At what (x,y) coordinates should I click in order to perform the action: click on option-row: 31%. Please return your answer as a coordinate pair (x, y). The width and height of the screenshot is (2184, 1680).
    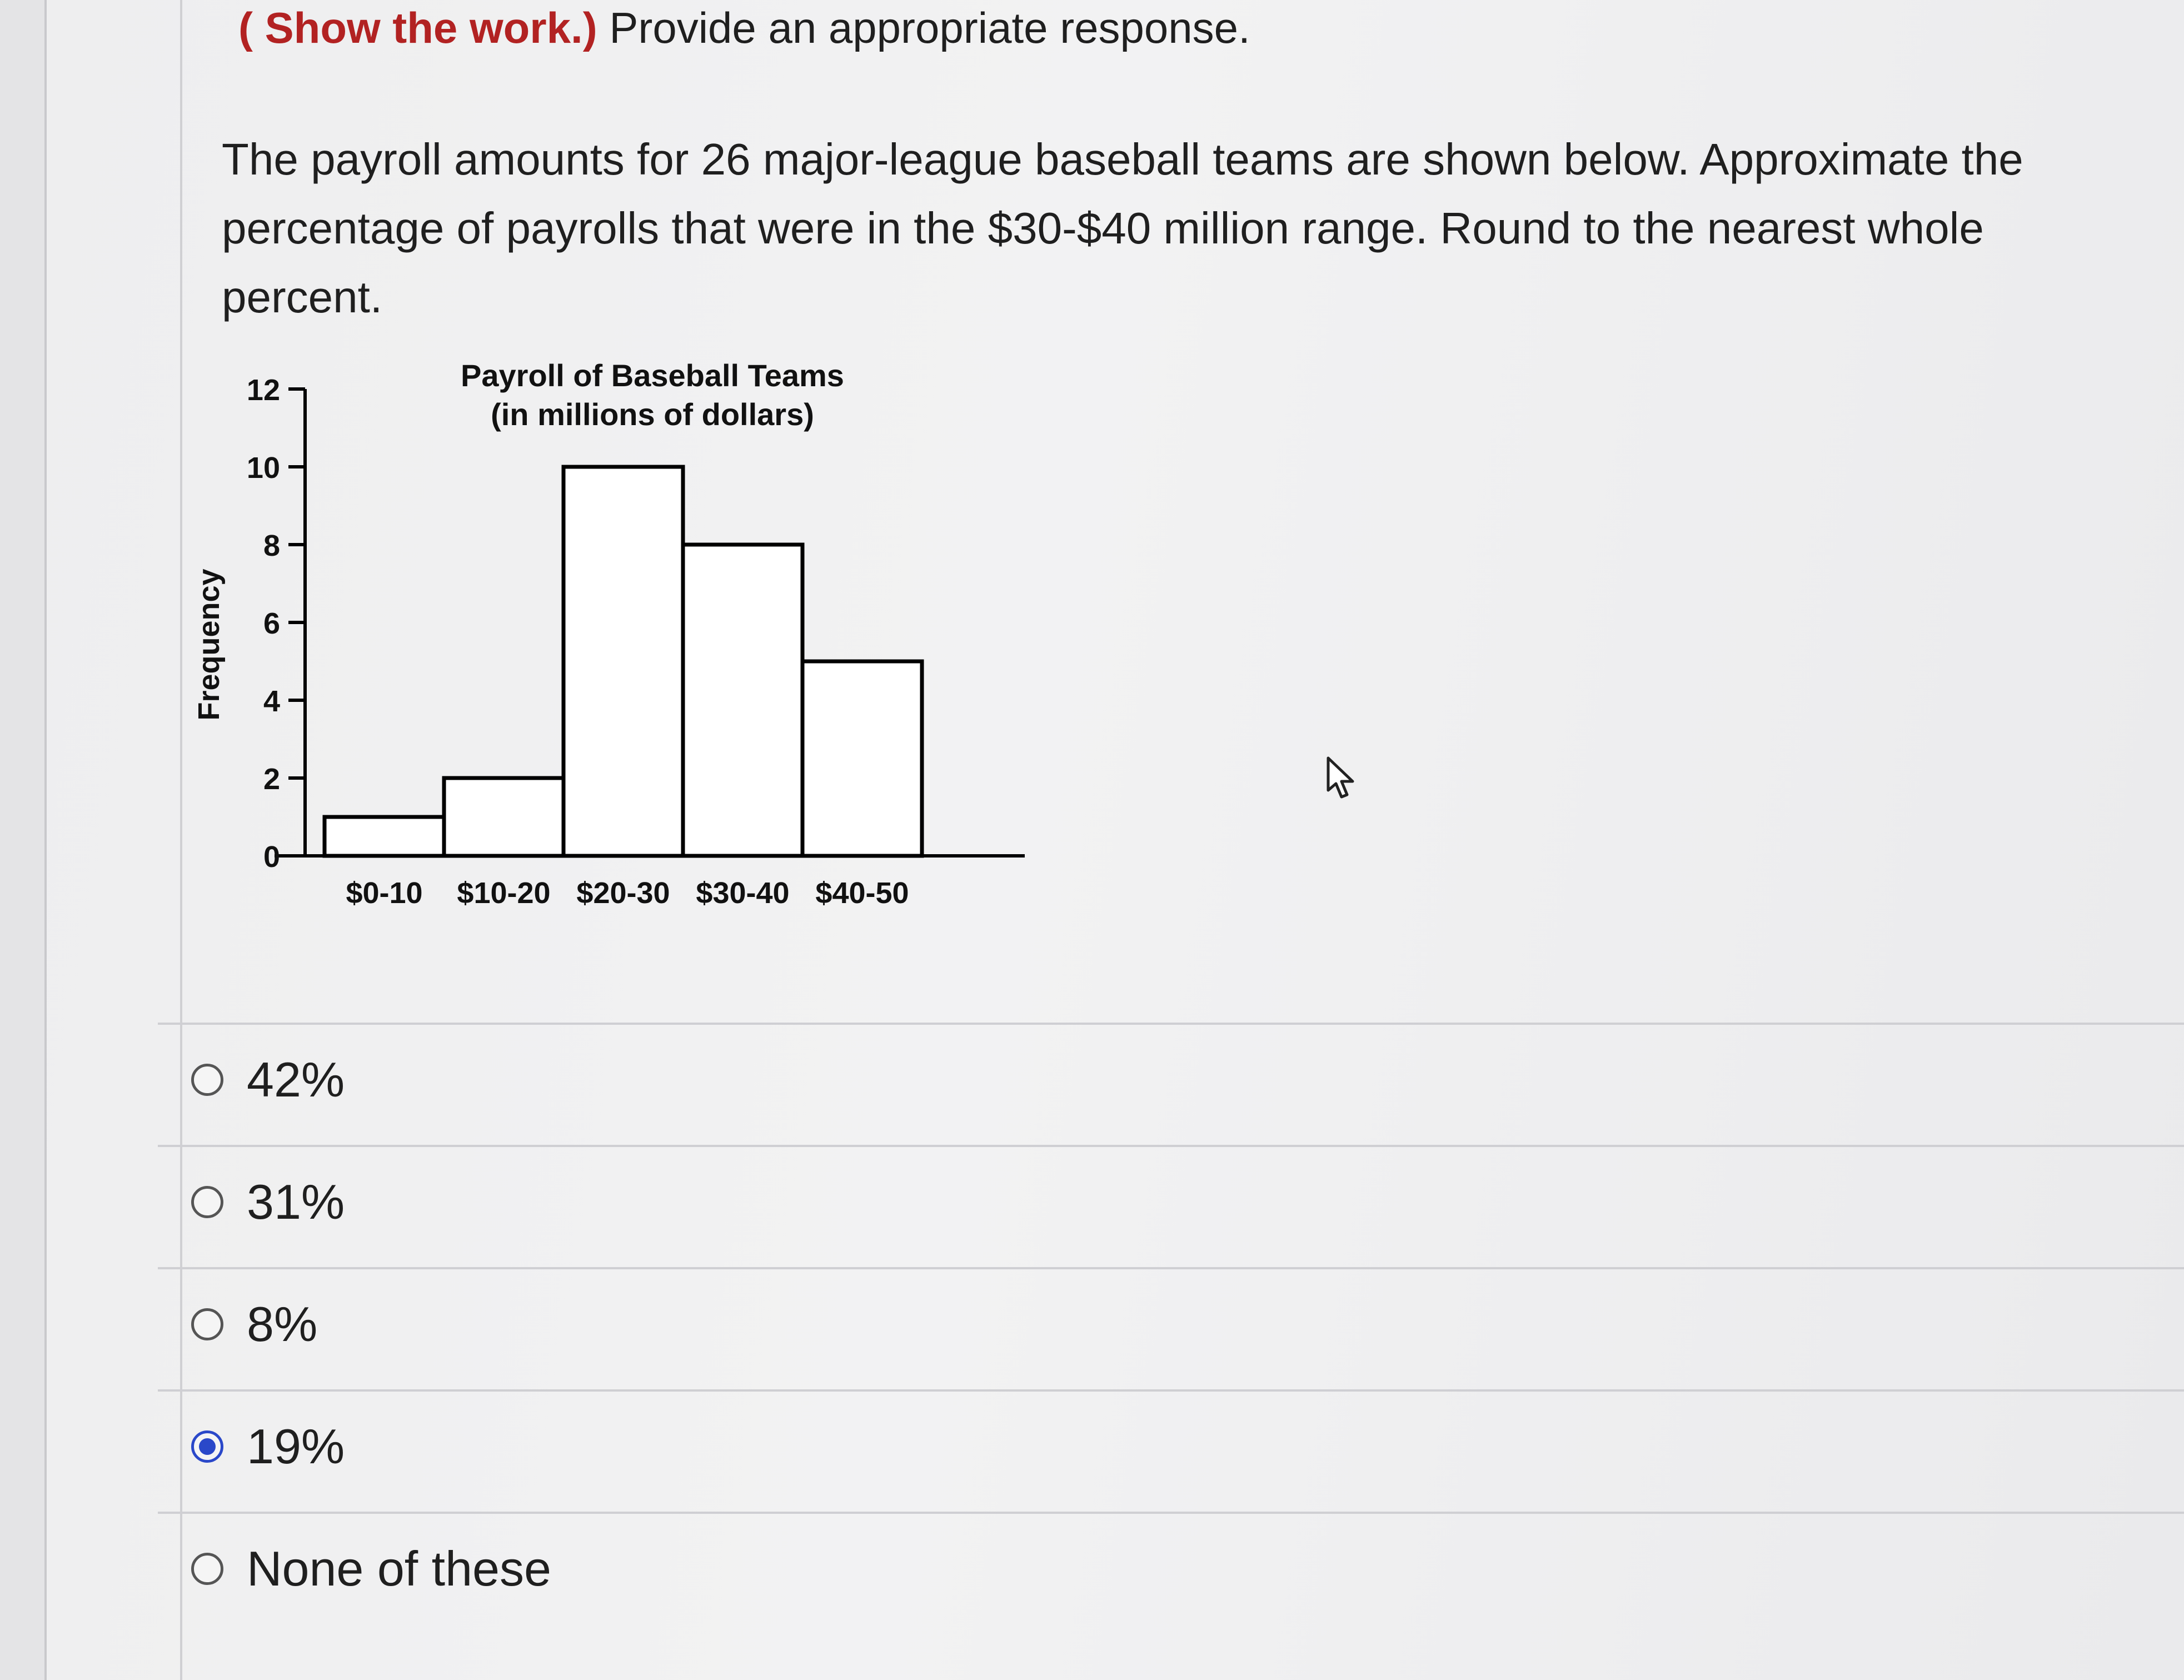
    Looking at the image, I should click on (1171, 1206).